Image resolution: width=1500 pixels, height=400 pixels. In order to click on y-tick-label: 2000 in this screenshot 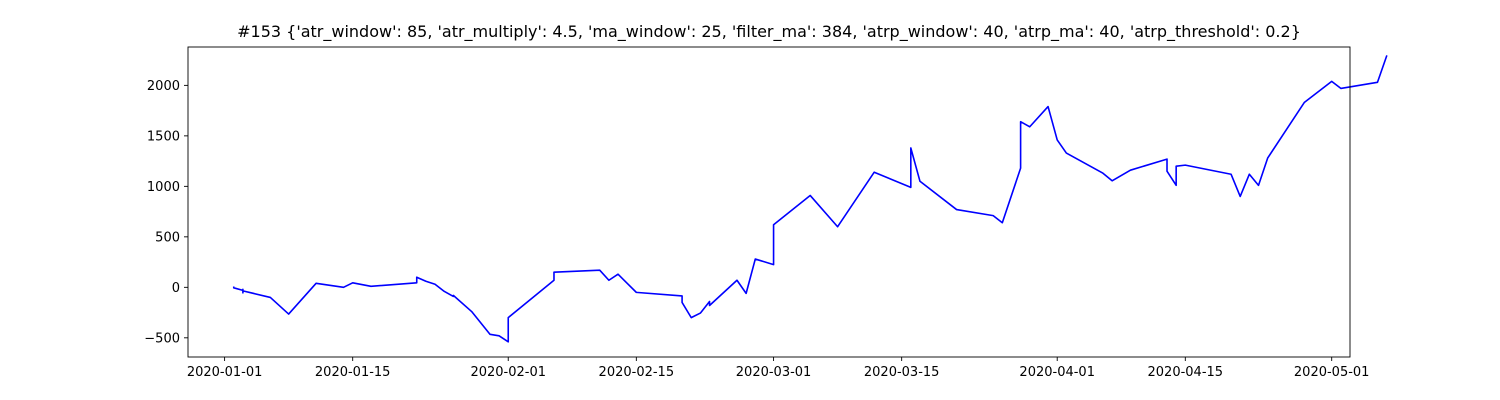, I will do `click(163, 86)`.